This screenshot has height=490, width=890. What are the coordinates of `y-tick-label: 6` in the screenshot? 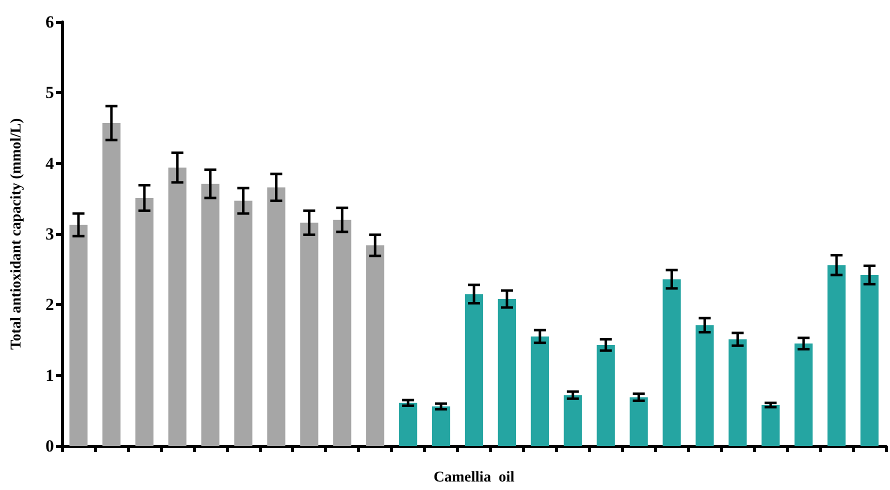 It's located at (50, 22).